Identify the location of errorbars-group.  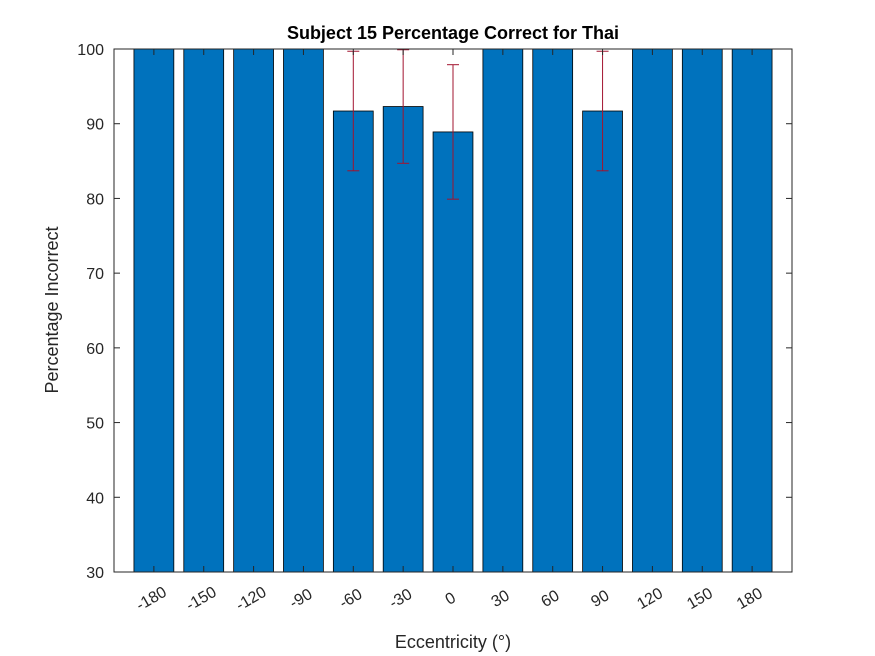
(478, 124).